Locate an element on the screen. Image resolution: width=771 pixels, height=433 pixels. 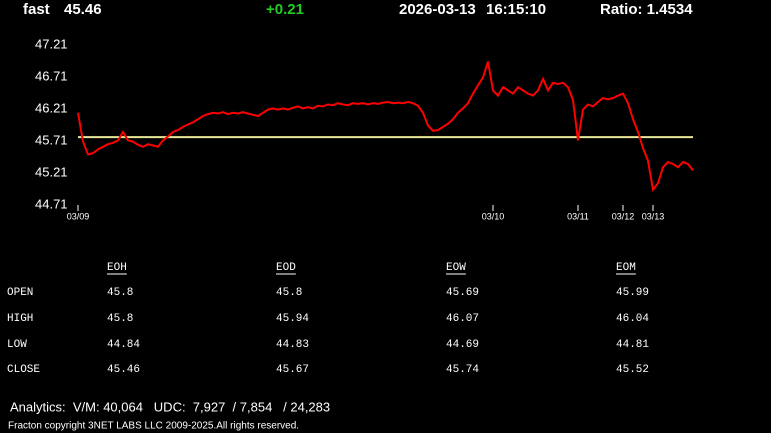
row-label: HIGH is located at coordinates (20, 319).